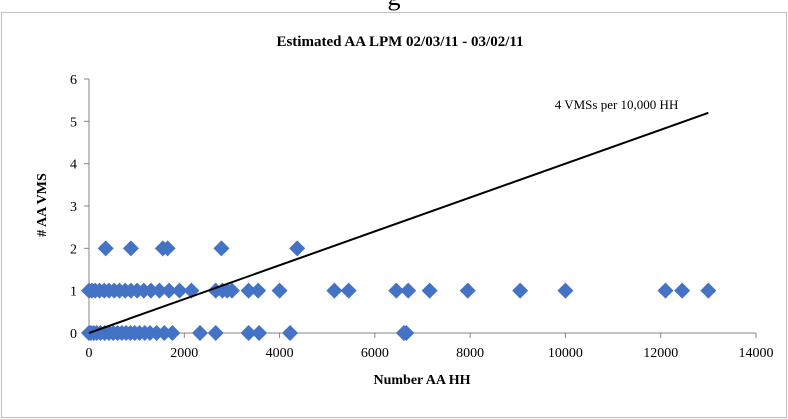  I want to click on x-tick-label: 0, so click(89, 353).